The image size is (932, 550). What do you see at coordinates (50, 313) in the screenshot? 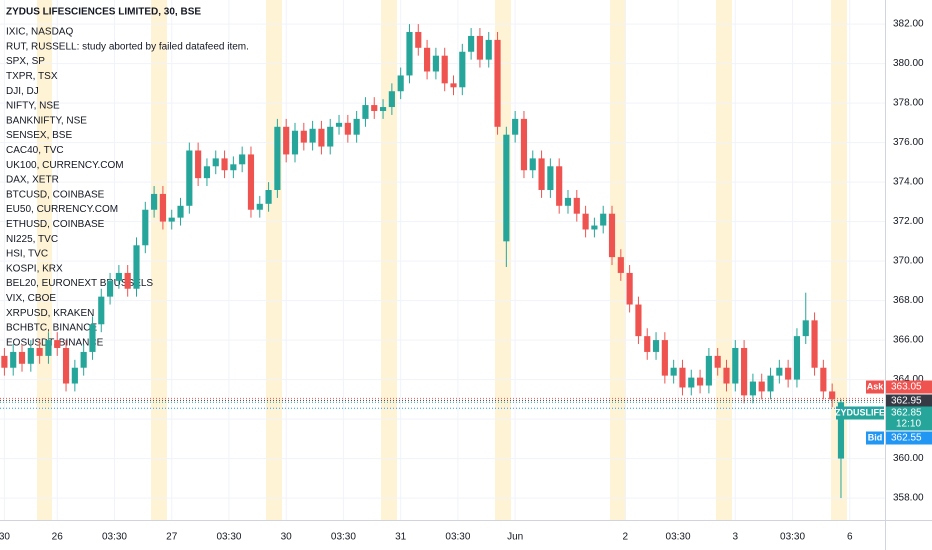
I see `legend-item: XRPUSD, KRAKEN` at bounding box center [50, 313].